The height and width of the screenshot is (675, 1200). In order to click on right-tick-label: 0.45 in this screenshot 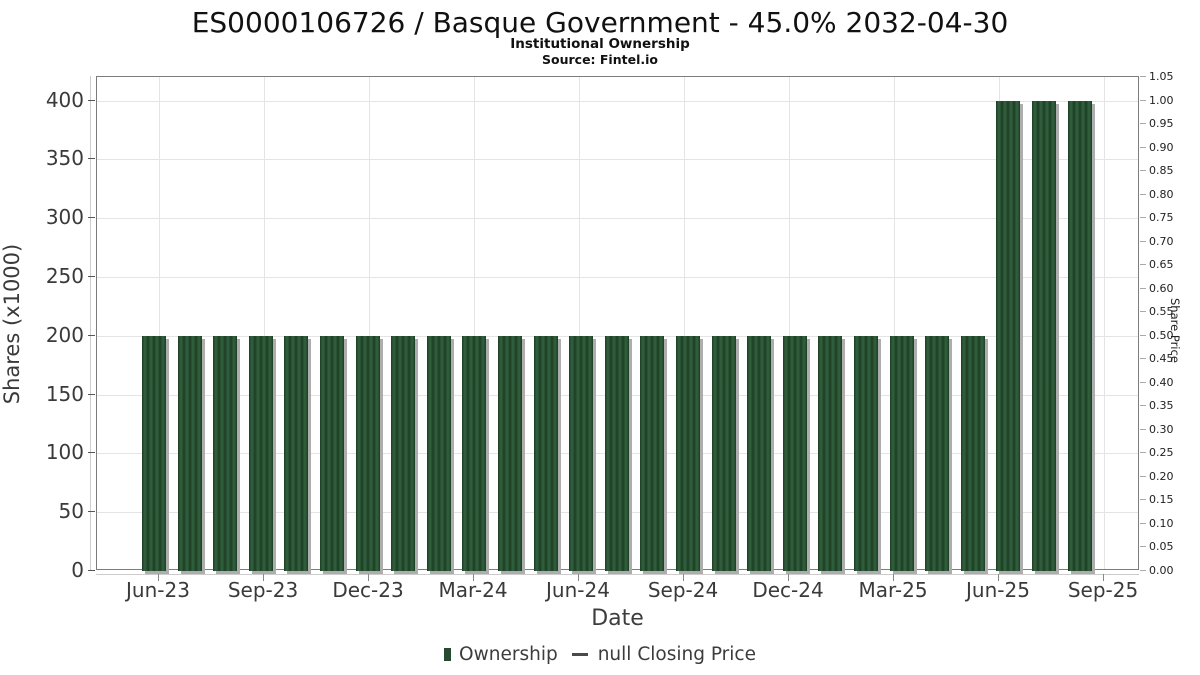, I will do `click(1161, 359)`.